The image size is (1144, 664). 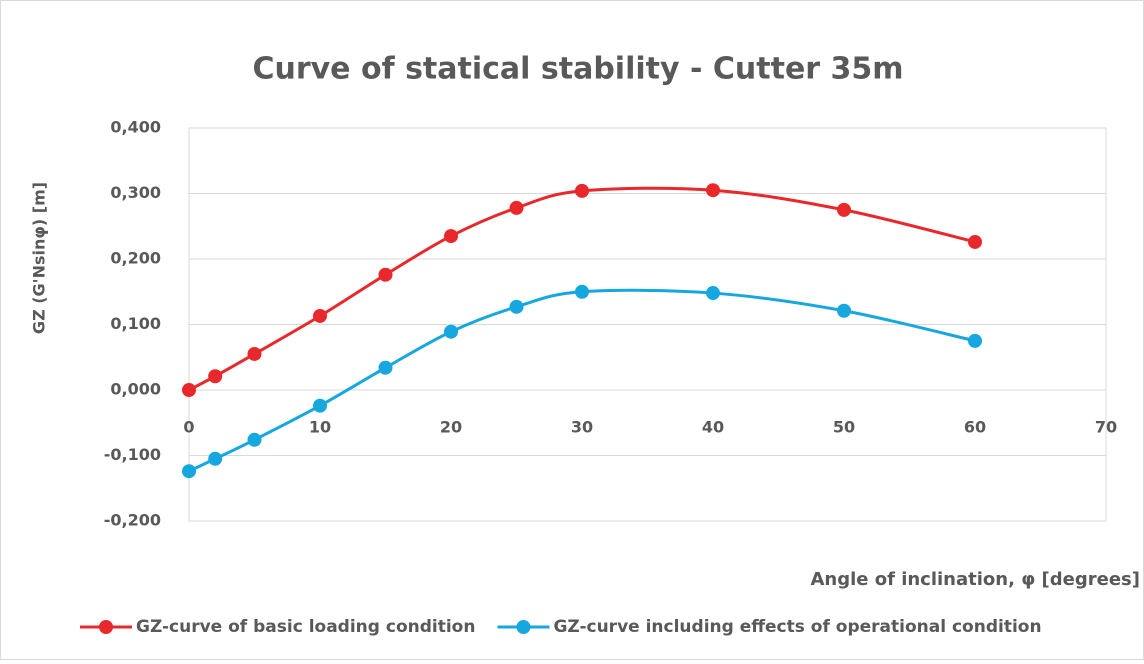 I want to click on x-axis-title: Angle of inclination, φ [degrees], so click(x=975, y=579).